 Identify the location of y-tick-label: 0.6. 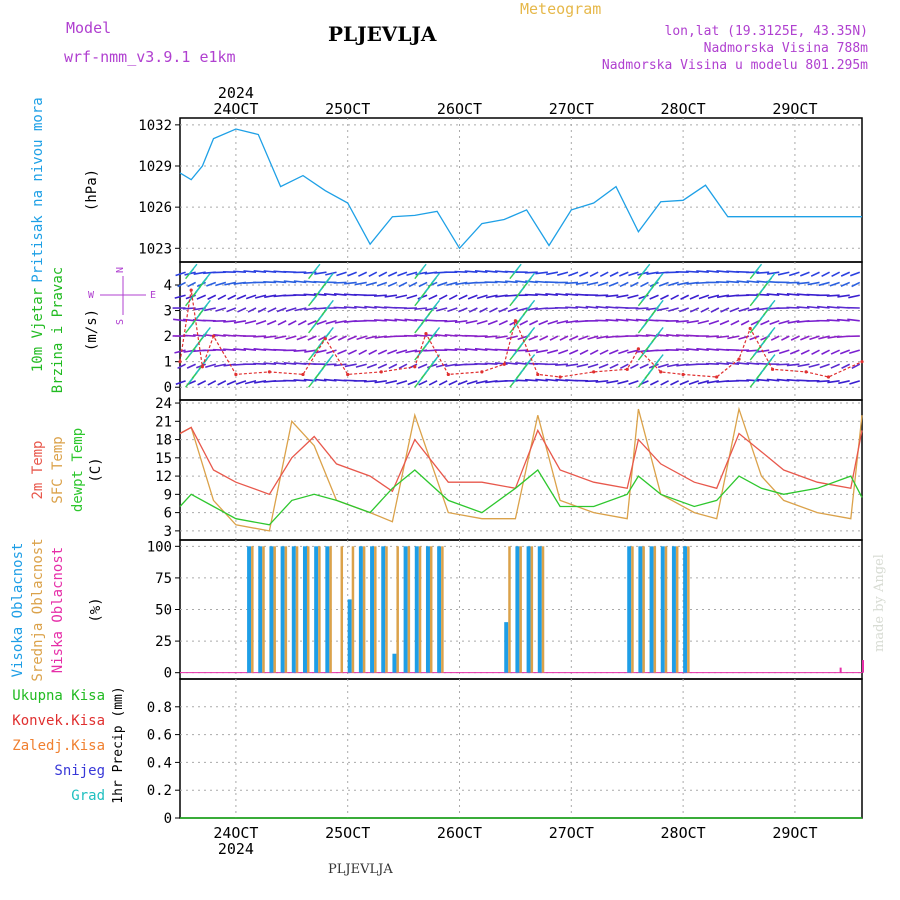
(159, 736).